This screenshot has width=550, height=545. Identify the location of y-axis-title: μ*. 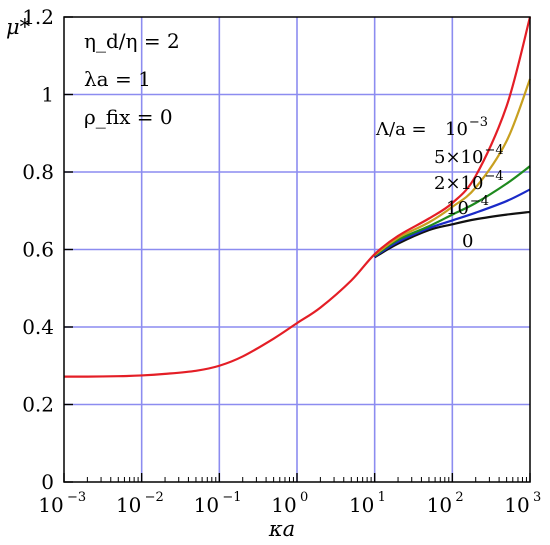
(18, 27).